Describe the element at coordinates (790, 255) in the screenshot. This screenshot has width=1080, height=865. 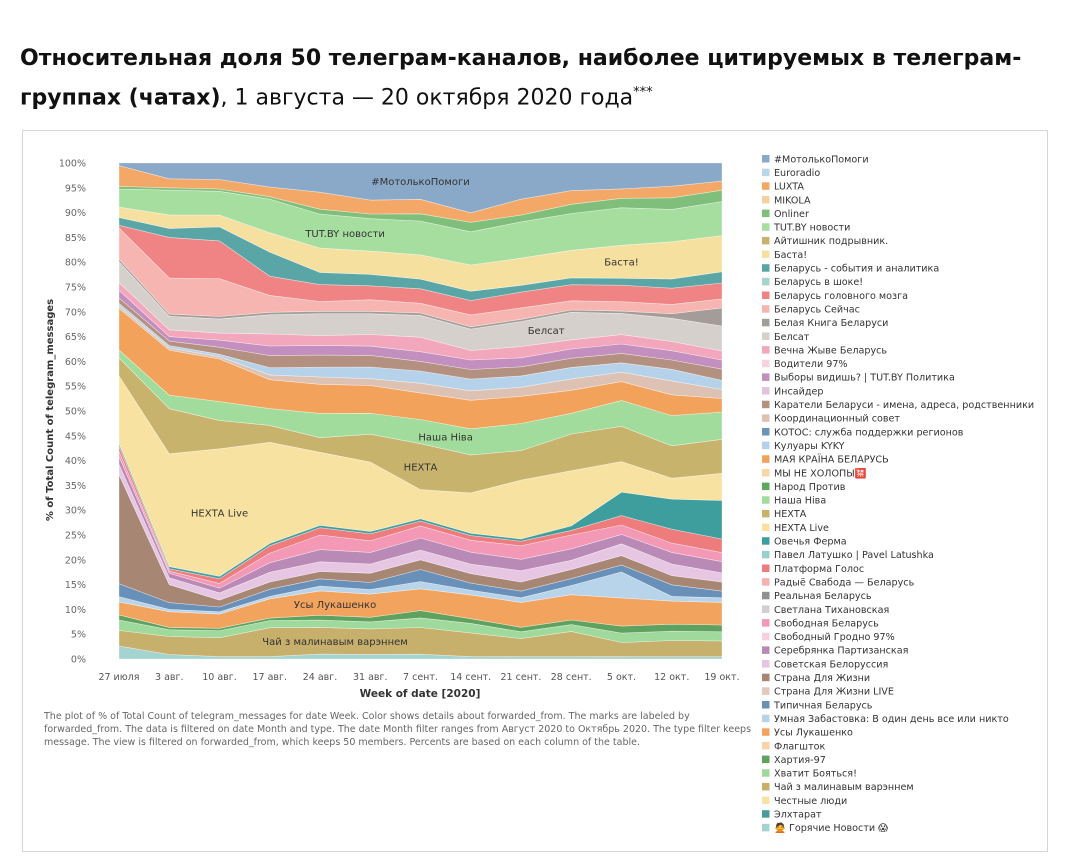
I see `legend-item: Баста!` at that location.